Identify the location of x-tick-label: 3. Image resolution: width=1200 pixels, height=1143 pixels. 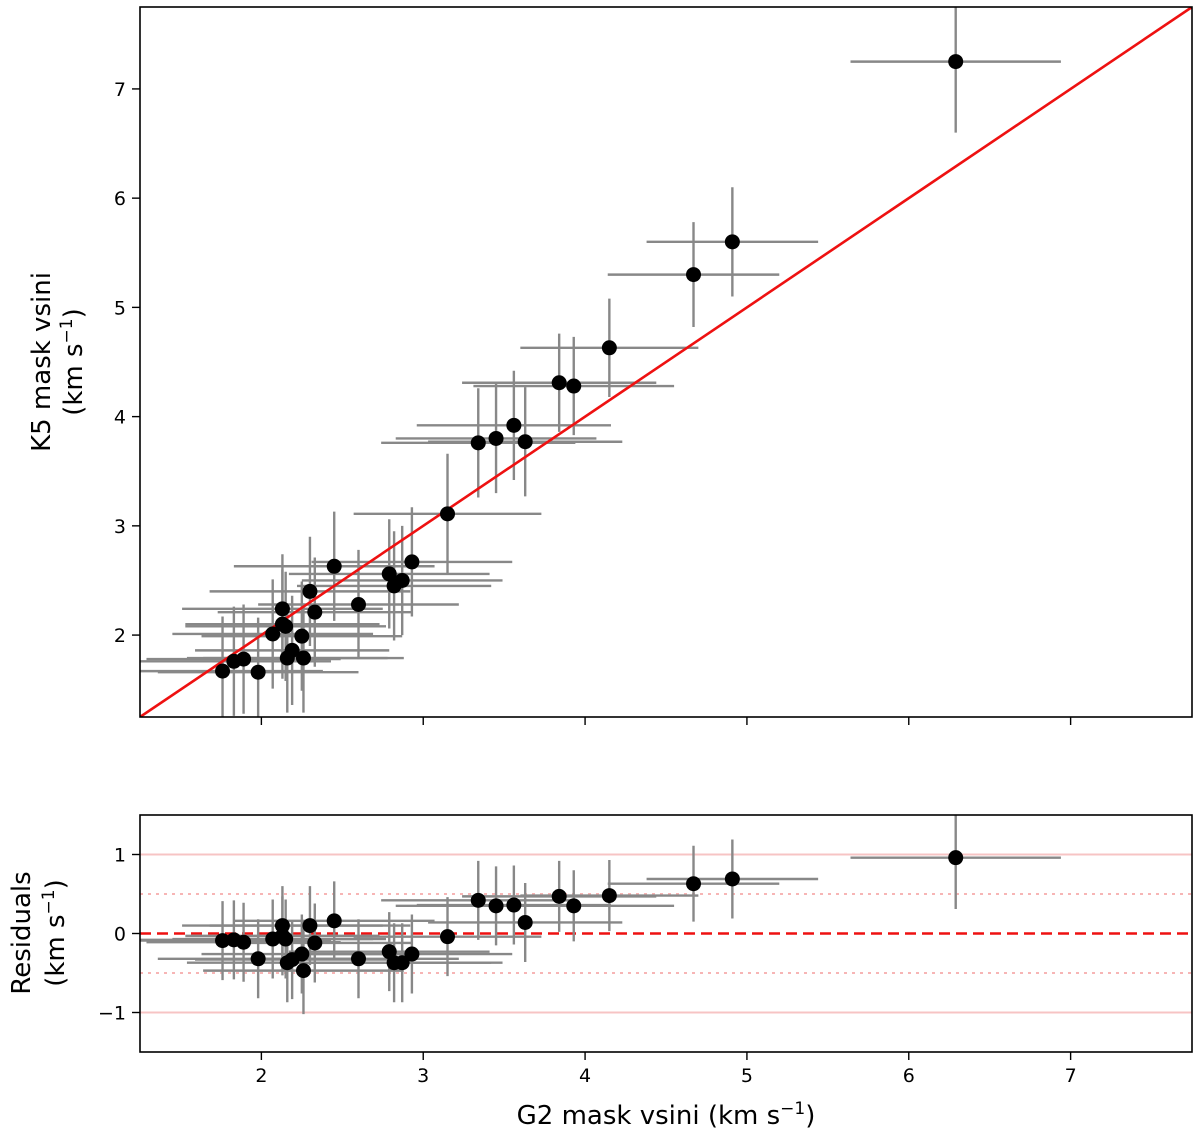
(423, 1076).